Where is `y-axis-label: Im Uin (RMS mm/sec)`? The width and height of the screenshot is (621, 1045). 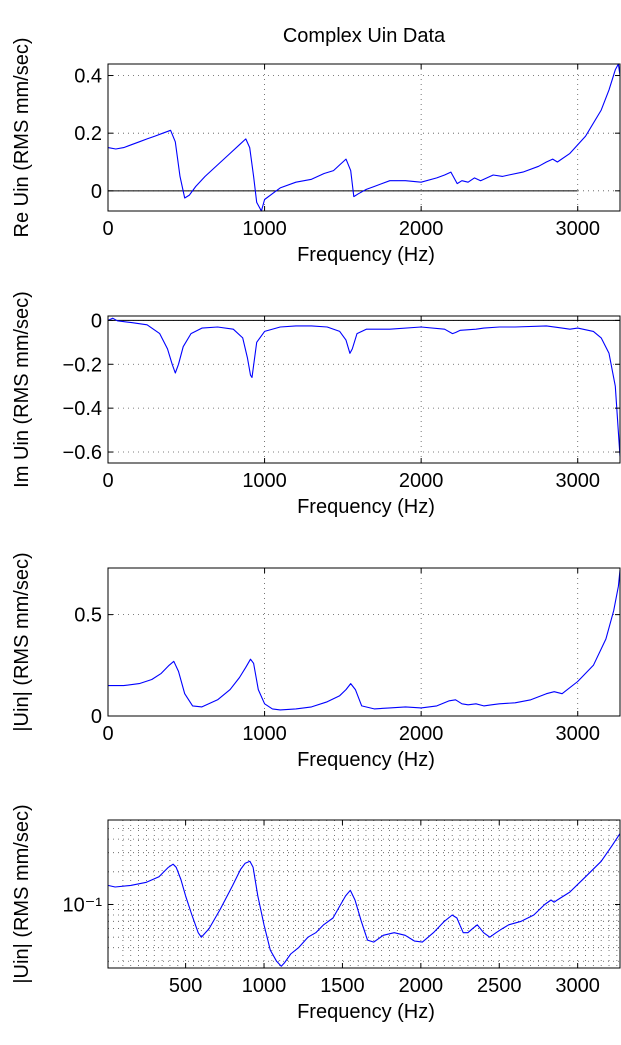 y-axis-label: Im Uin (RMS mm/sec) is located at coordinates (22, 389).